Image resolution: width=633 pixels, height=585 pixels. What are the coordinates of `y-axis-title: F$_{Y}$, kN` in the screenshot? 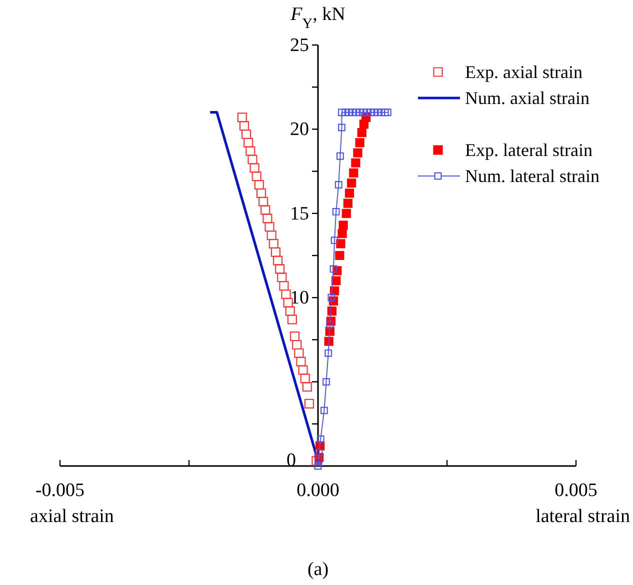 It's located at (318, 18).